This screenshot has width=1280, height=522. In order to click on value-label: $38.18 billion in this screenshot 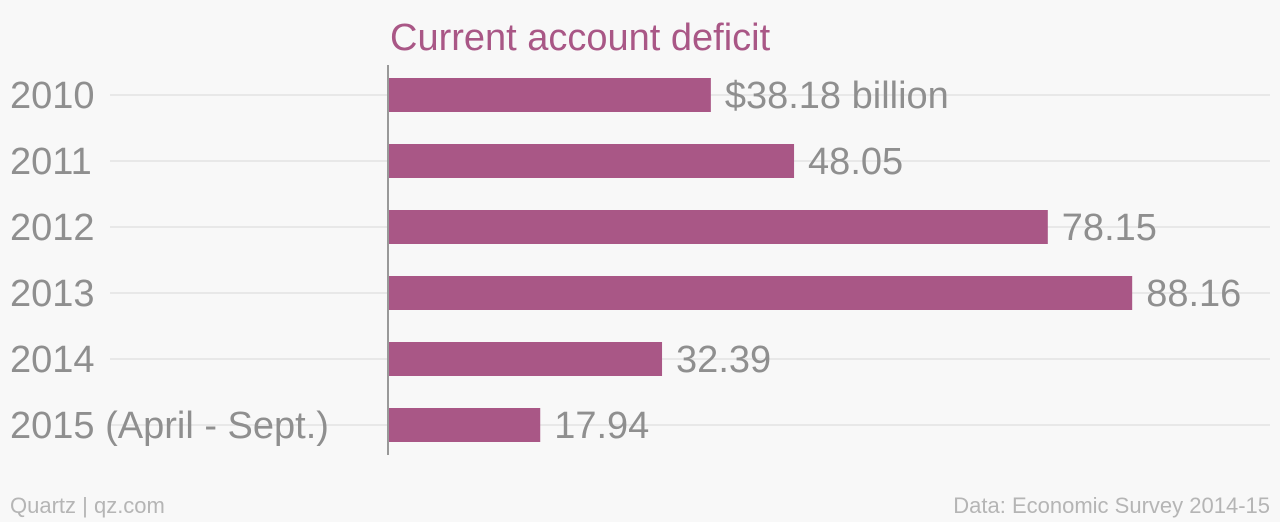, I will do `click(837, 96)`.